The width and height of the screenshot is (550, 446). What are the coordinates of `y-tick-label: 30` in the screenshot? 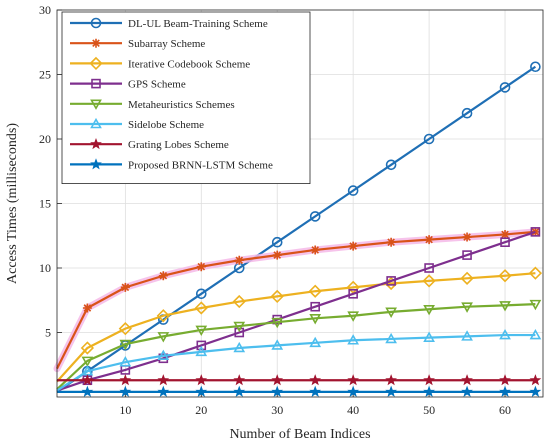 It's located at (45, 10).